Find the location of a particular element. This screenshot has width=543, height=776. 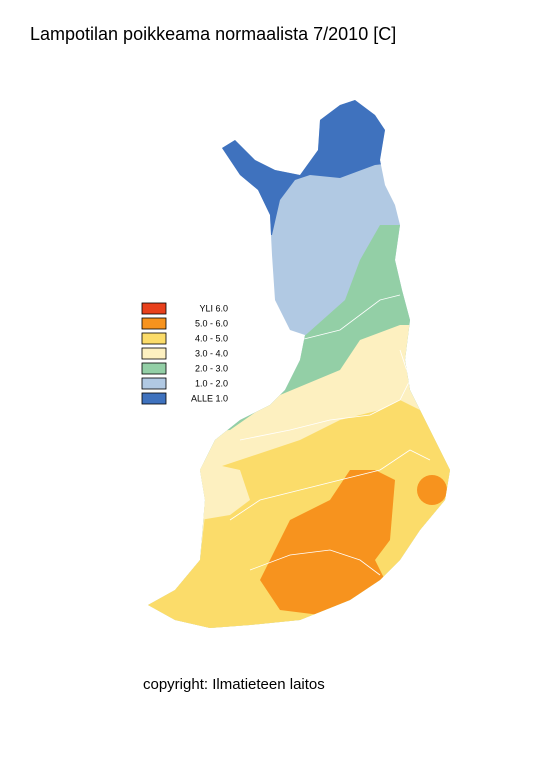

legend-label: YLI 6.0 is located at coordinates (213, 308).